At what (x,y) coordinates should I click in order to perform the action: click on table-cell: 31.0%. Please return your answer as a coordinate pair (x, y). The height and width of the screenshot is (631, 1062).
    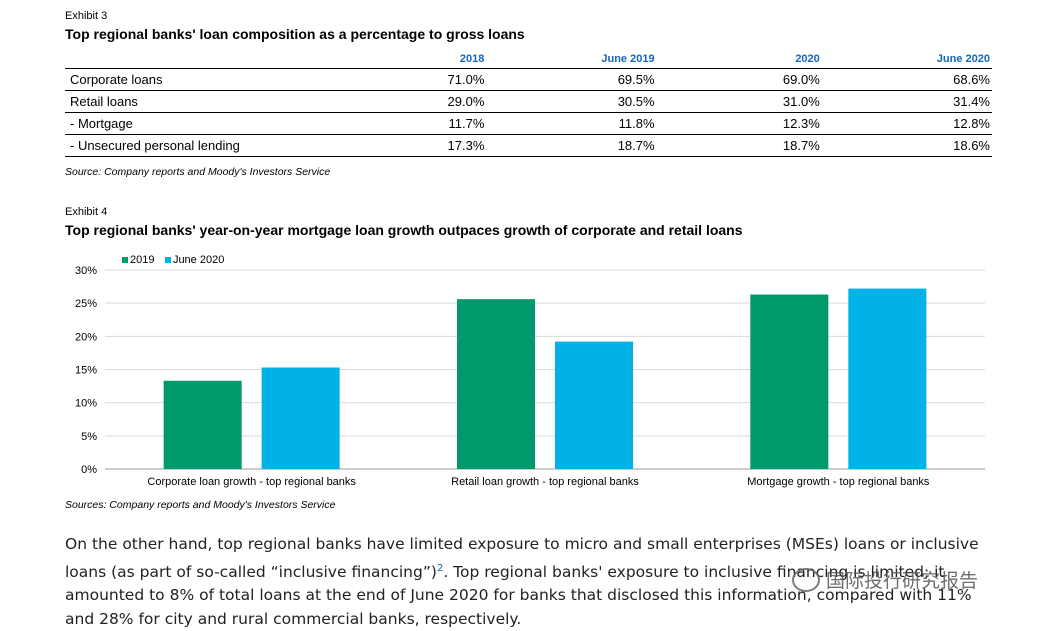
    Looking at the image, I should click on (739, 101).